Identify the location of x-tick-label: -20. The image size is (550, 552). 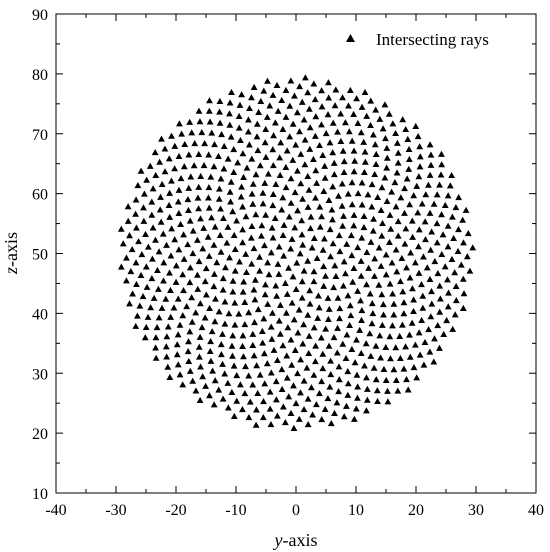
(175, 510).